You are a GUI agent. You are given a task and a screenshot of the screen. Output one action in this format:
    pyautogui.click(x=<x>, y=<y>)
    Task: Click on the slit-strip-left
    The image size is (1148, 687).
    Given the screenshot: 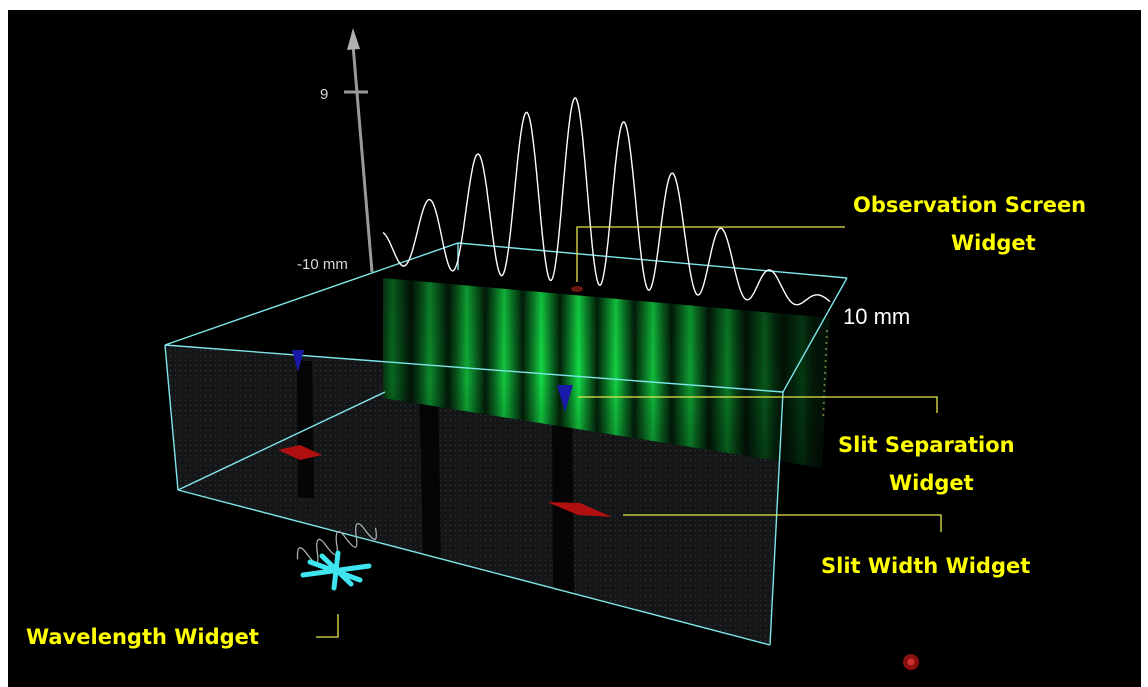 What is the action you would take?
    pyautogui.click(x=430, y=471)
    